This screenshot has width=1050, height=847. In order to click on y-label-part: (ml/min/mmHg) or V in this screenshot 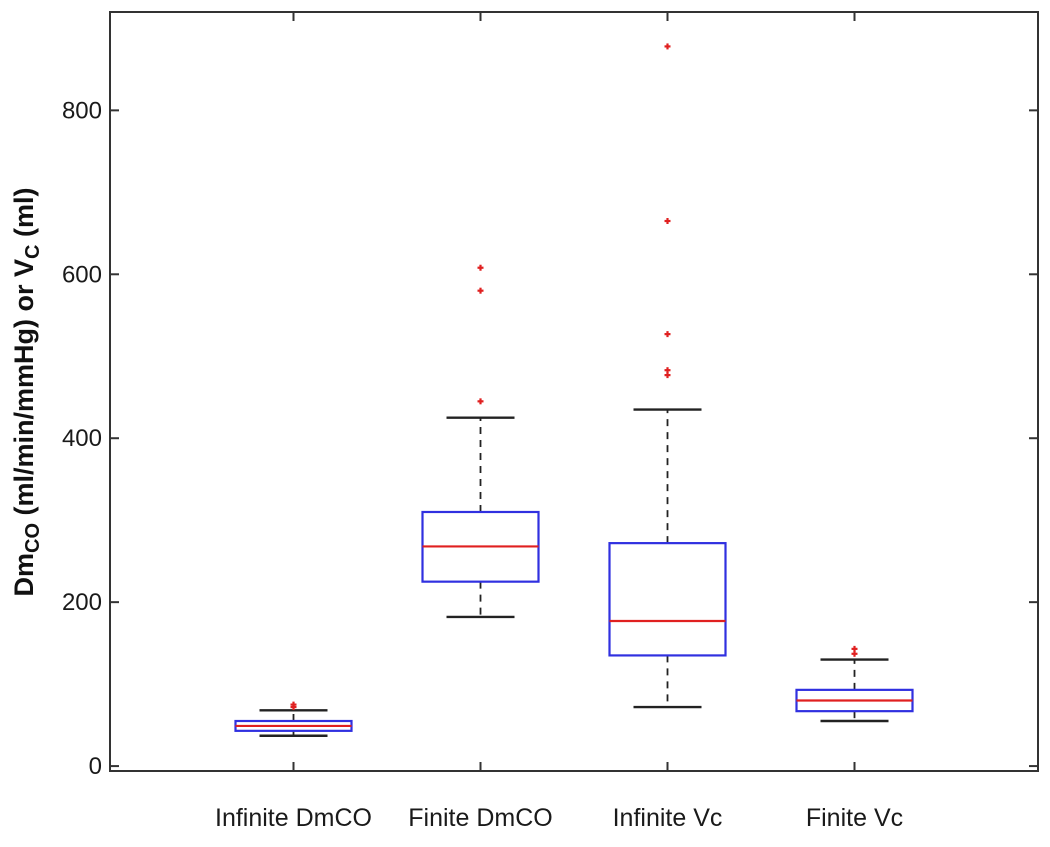, I will do `click(24, 391)`.